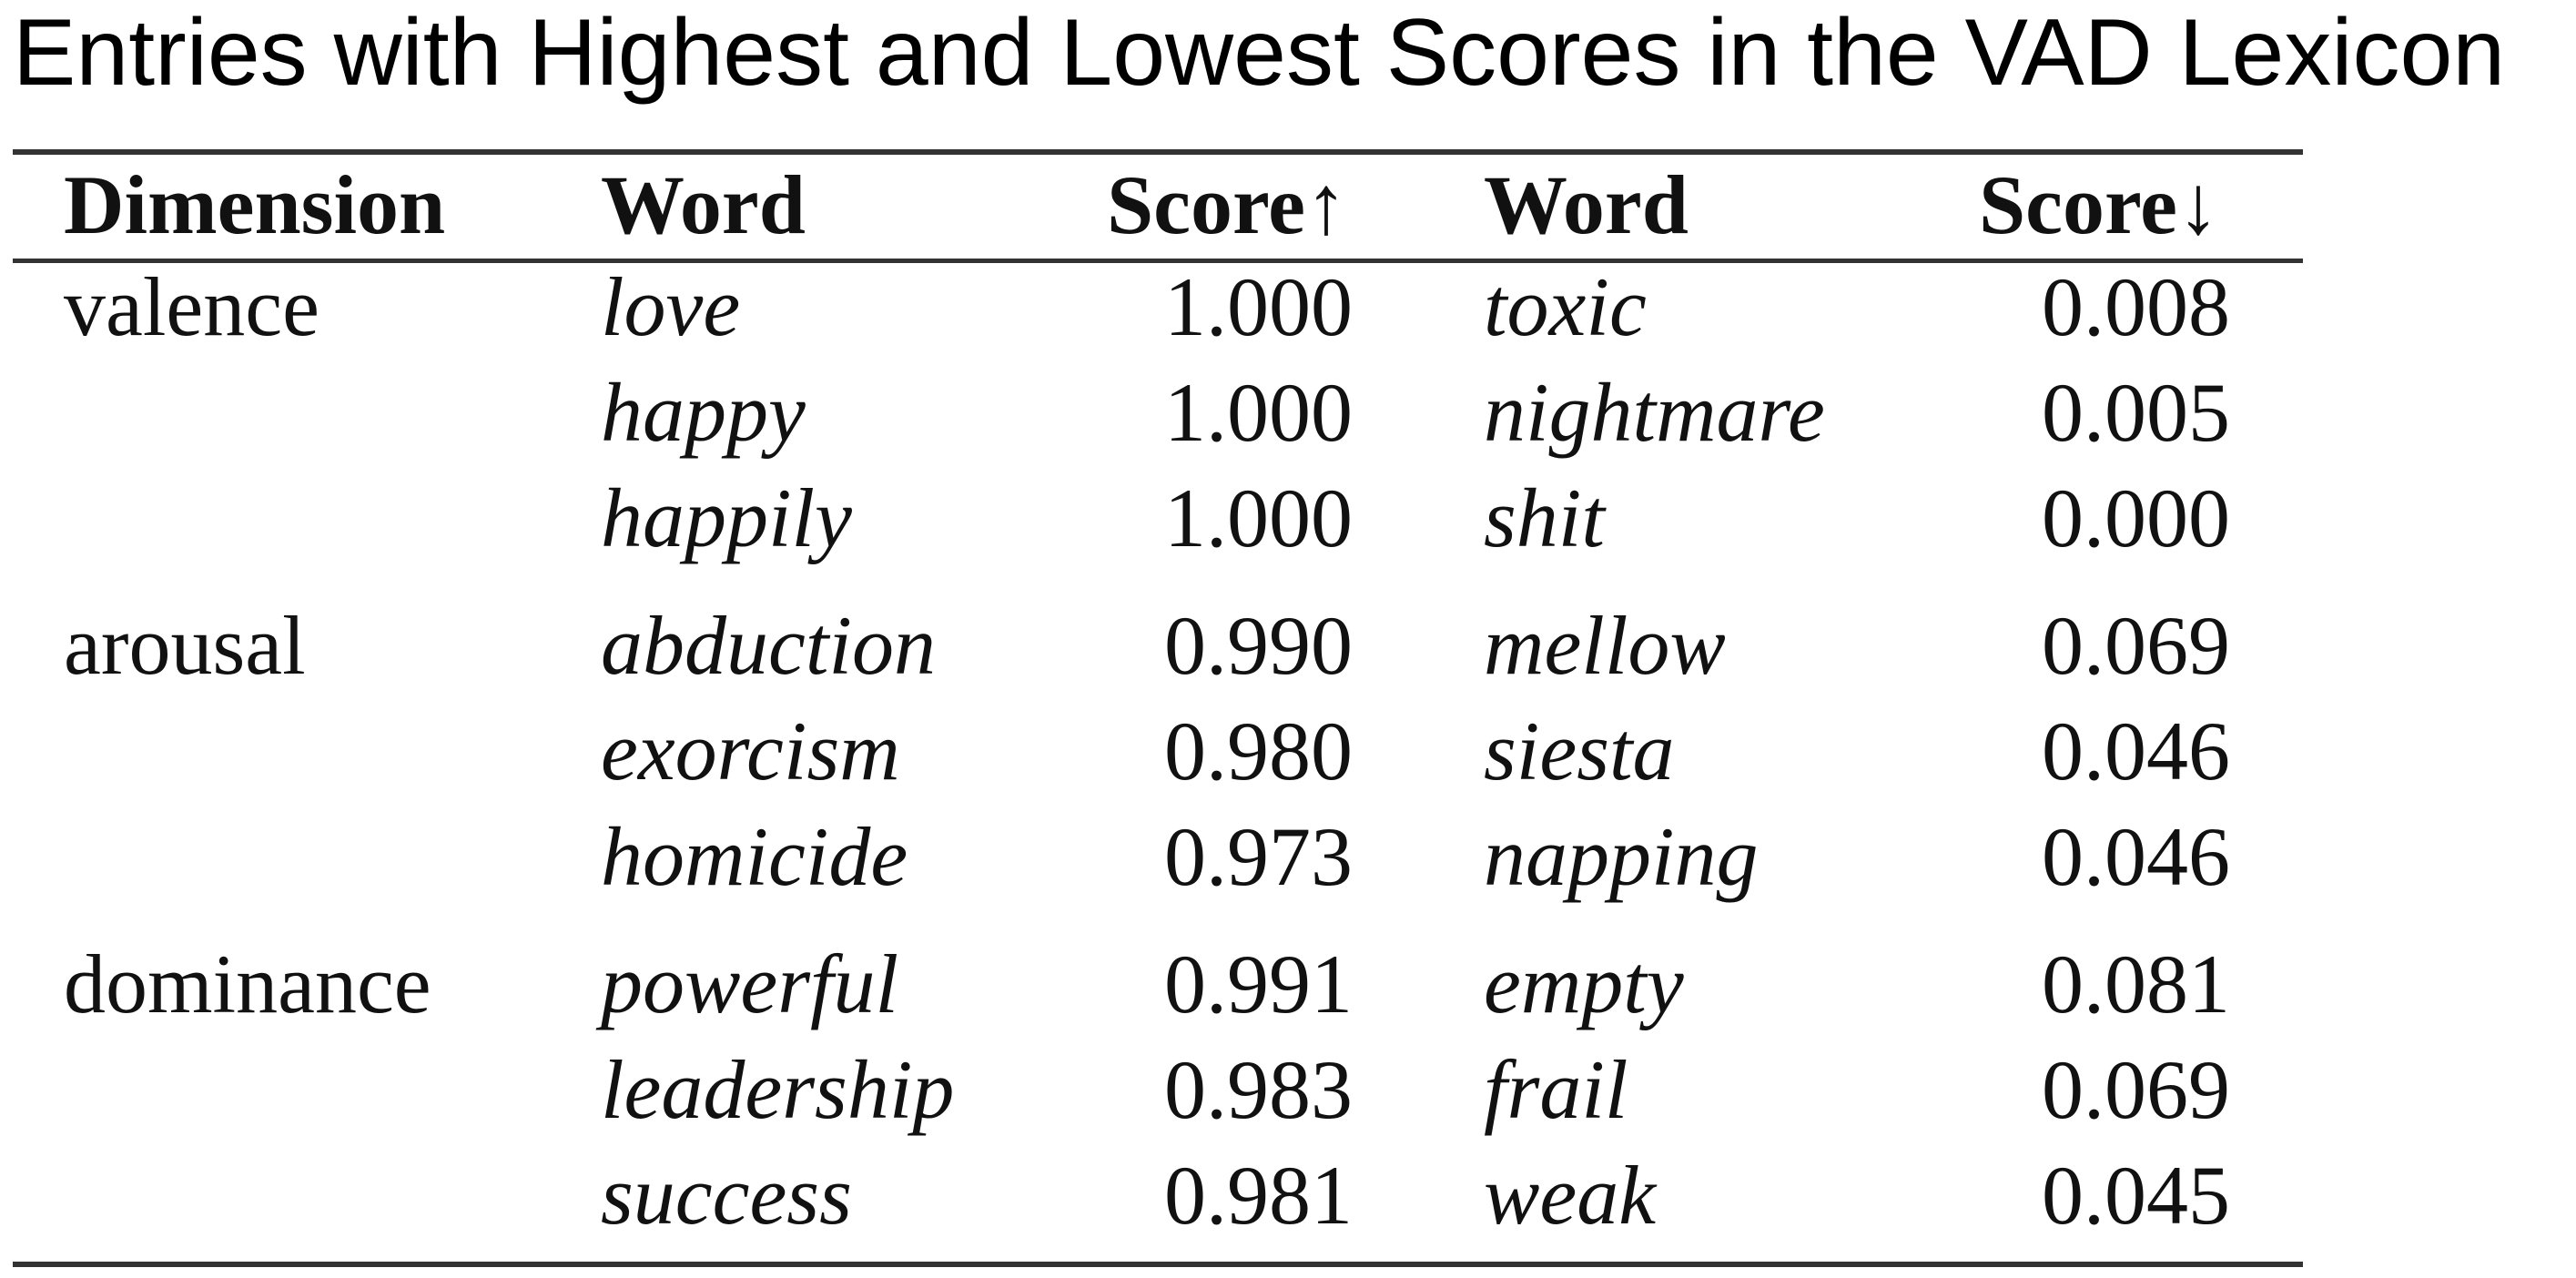 The height and width of the screenshot is (1278, 2576). I want to click on header-score-low: Score↓, so click(2099, 205).